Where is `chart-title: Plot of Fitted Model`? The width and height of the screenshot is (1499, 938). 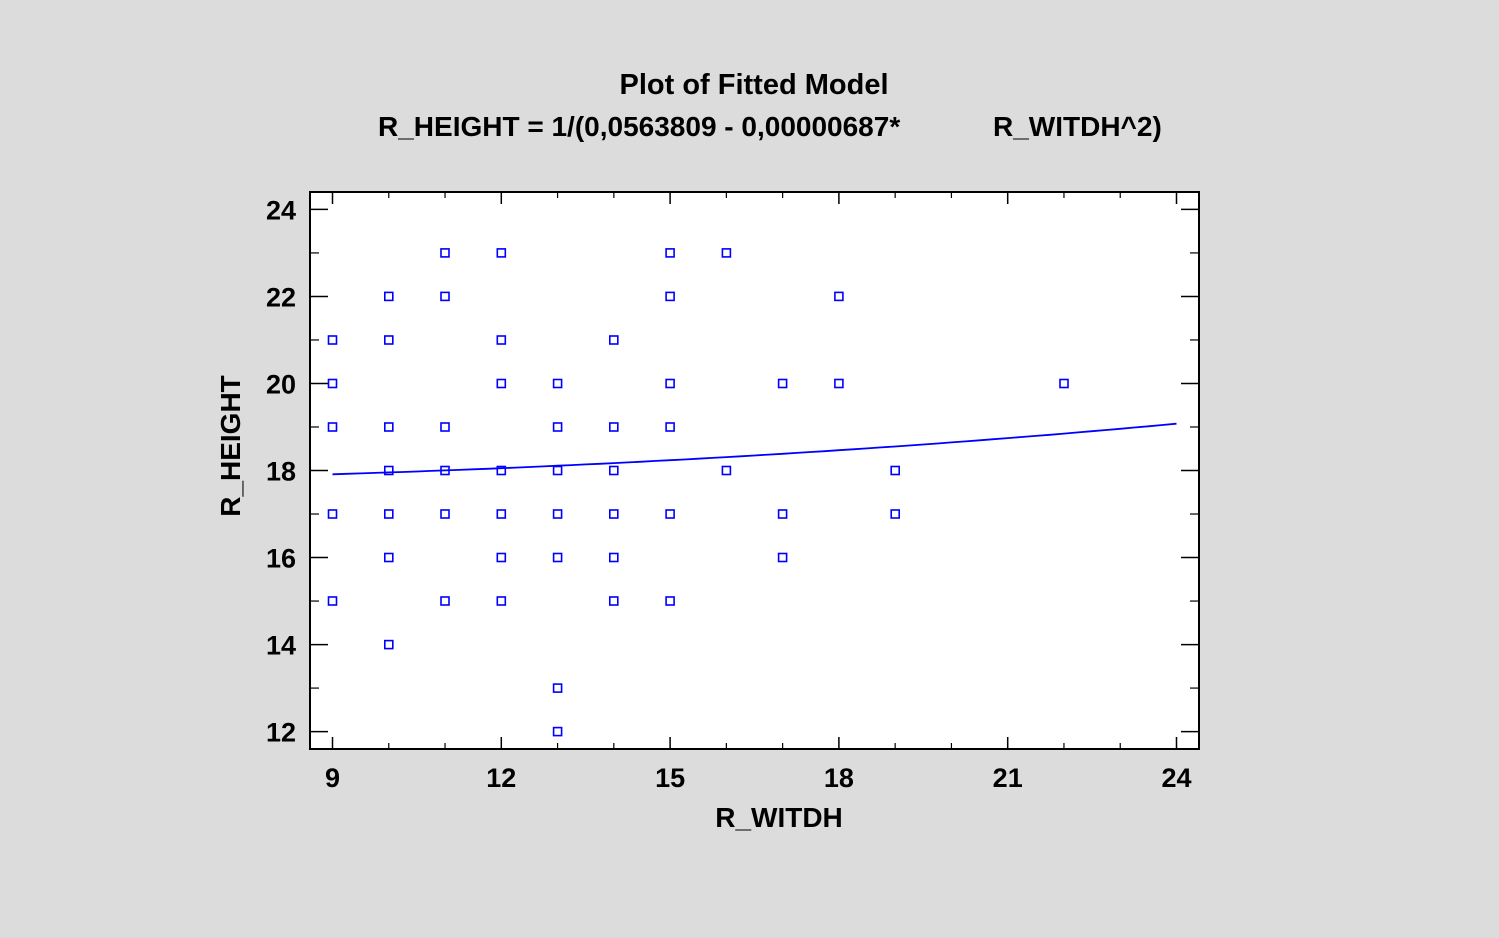
chart-title: Plot of Fitted Model is located at coordinates (753, 85).